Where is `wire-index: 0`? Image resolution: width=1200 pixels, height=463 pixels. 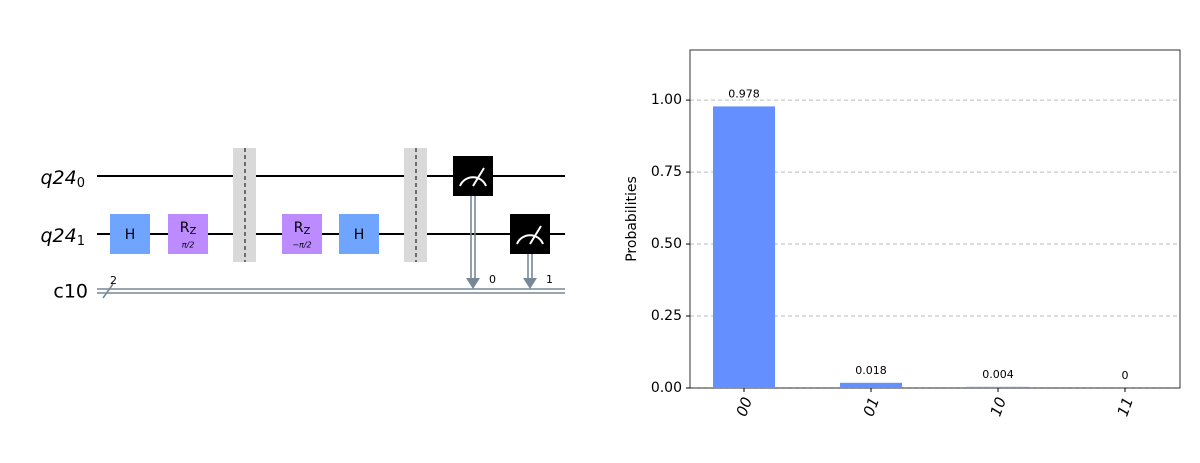
wire-index: 0 is located at coordinates (81, 183).